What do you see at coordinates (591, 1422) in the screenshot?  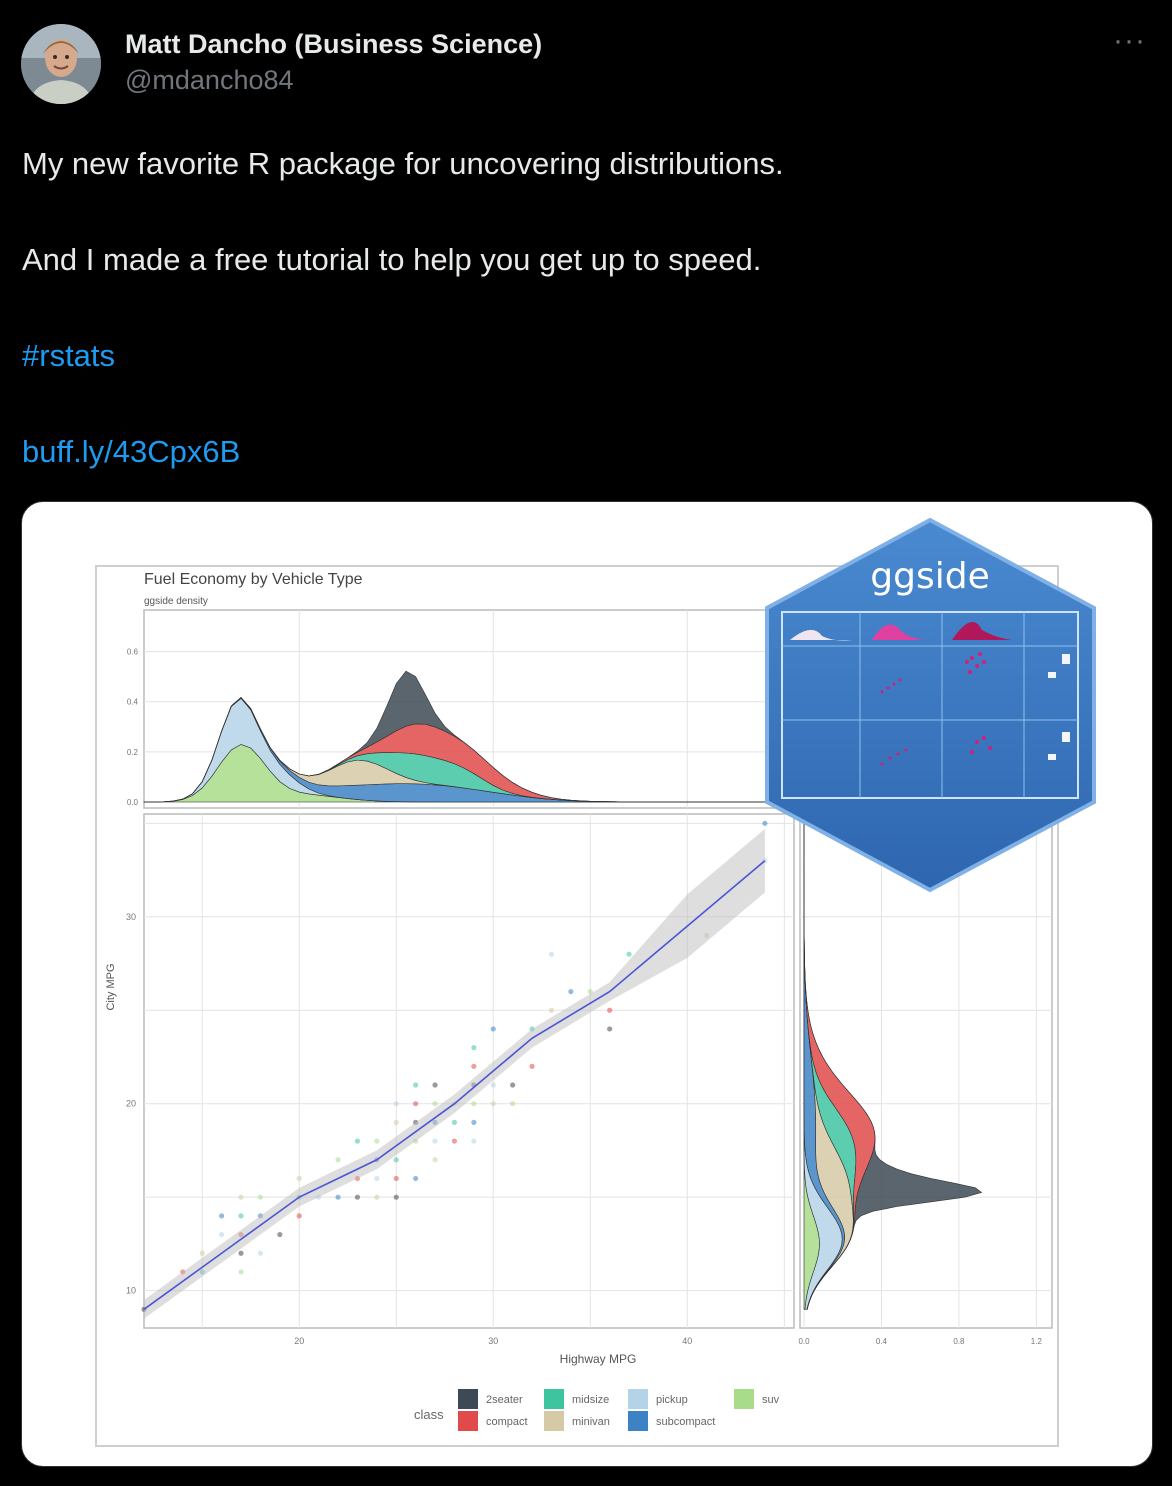 I see `legend-label-minivan: minivan` at bounding box center [591, 1422].